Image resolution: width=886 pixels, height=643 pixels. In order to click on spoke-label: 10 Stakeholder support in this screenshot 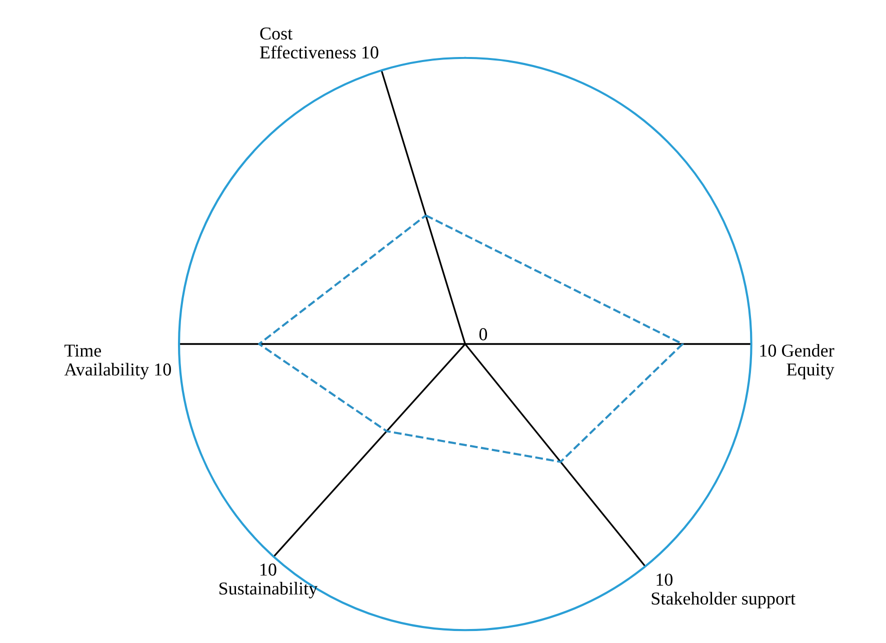, I will do `click(724, 591)`.